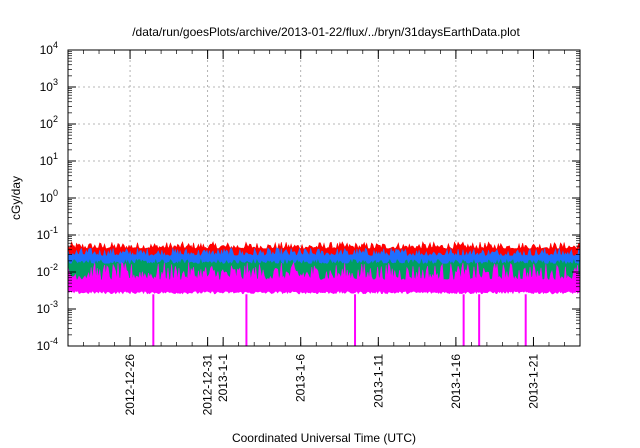 This screenshot has height=448, width=640. What do you see at coordinates (533, 381) in the screenshot?
I see `x-tick-label: 2013-1-21` at bounding box center [533, 381].